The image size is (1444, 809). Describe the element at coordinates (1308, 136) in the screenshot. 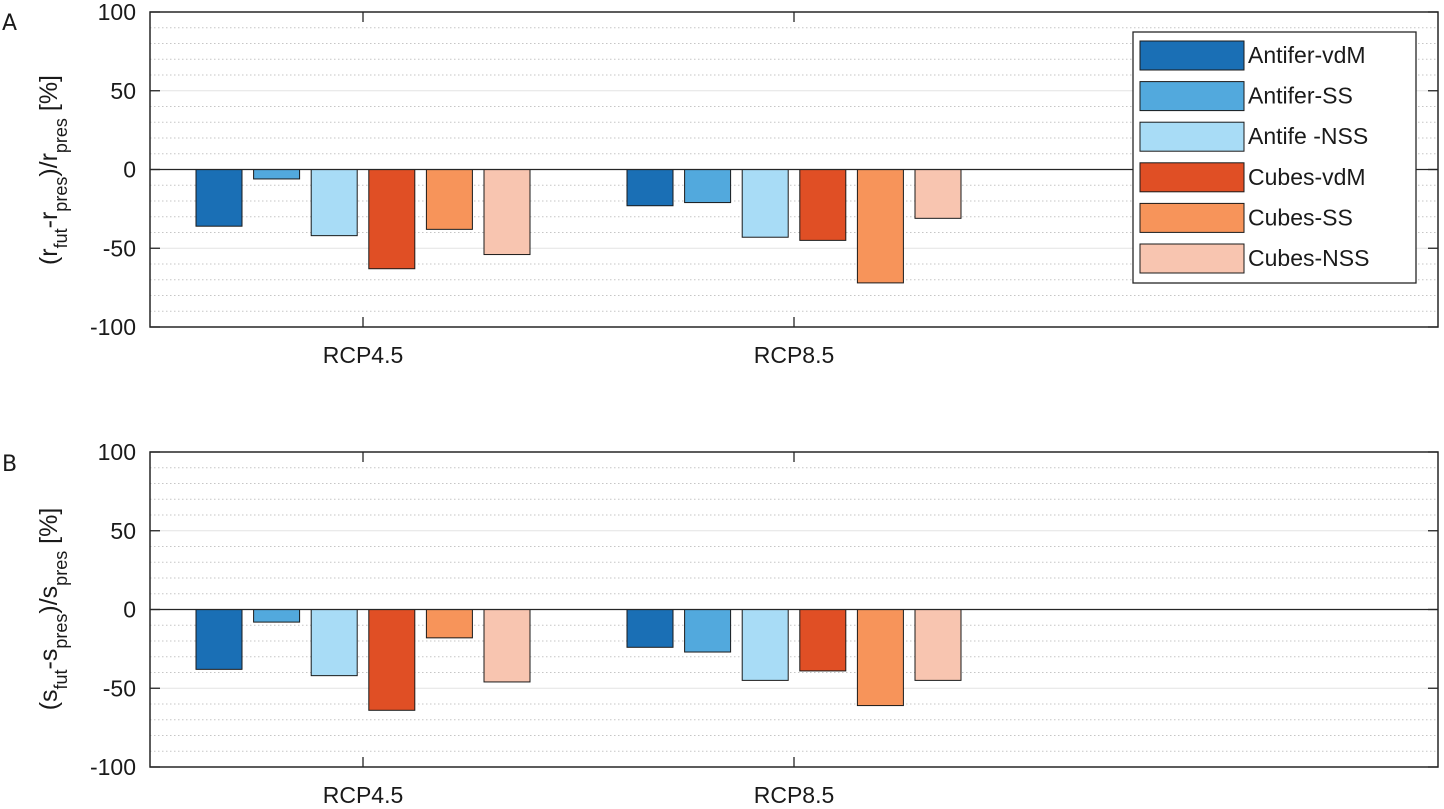

I see `legend-label: Antife -NSS` at that location.